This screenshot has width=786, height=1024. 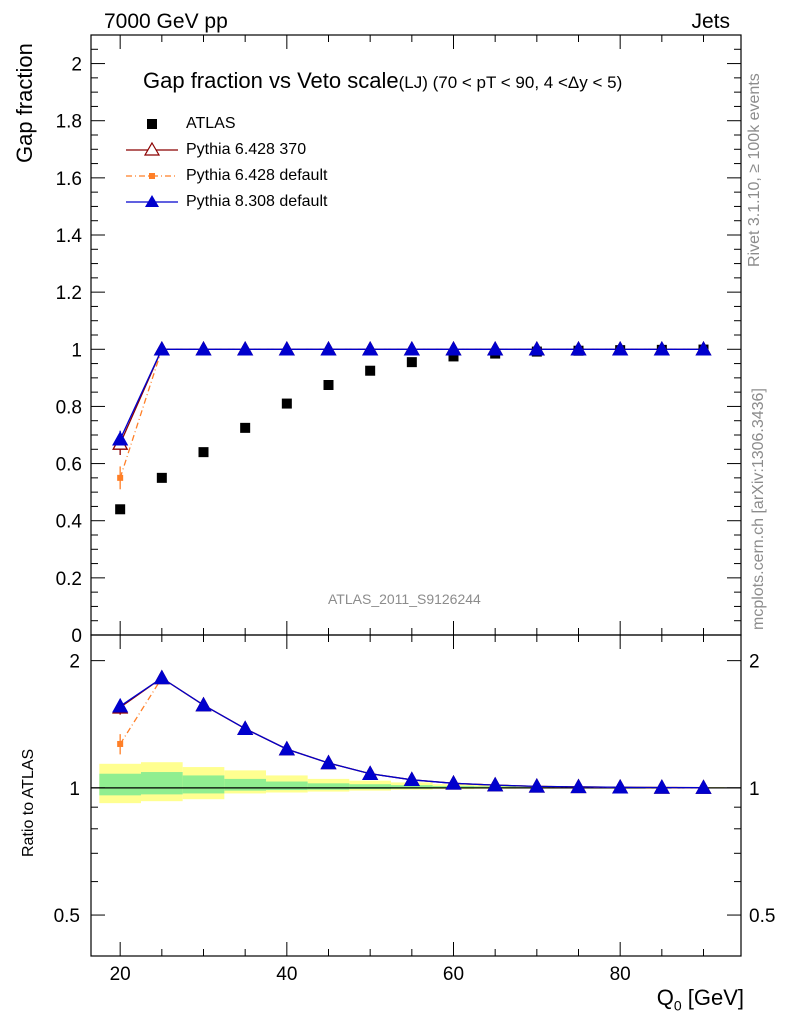 What do you see at coordinates (76, 65) in the screenshot?
I see `y-tick-label-main: 2` at bounding box center [76, 65].